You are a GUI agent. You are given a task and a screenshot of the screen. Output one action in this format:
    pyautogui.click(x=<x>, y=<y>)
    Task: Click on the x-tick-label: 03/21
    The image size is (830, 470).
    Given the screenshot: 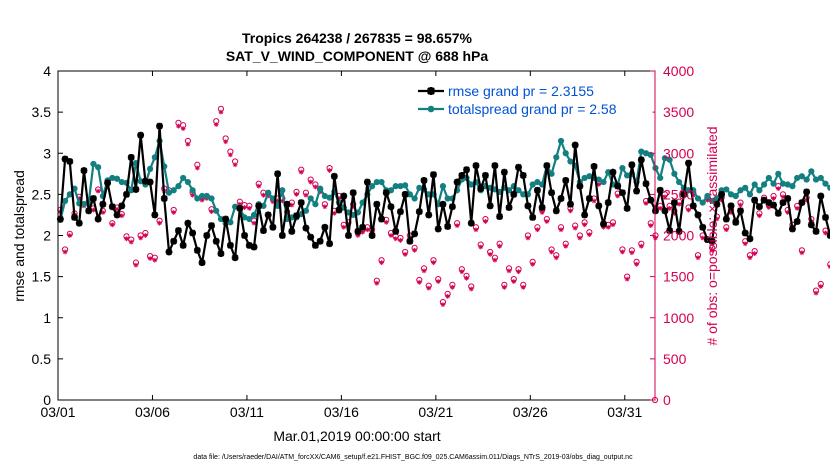 What is the action you would take?
    pyautogui.click(x=435, y=412)
    